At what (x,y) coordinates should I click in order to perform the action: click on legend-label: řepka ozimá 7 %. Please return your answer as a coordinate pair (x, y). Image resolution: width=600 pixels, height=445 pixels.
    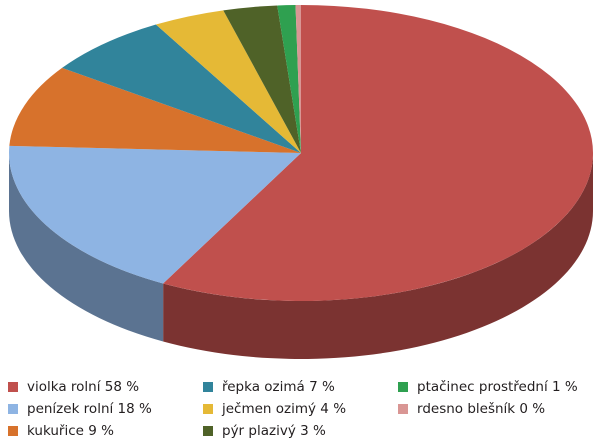
    Looking at the image, I should click on (278, 387).